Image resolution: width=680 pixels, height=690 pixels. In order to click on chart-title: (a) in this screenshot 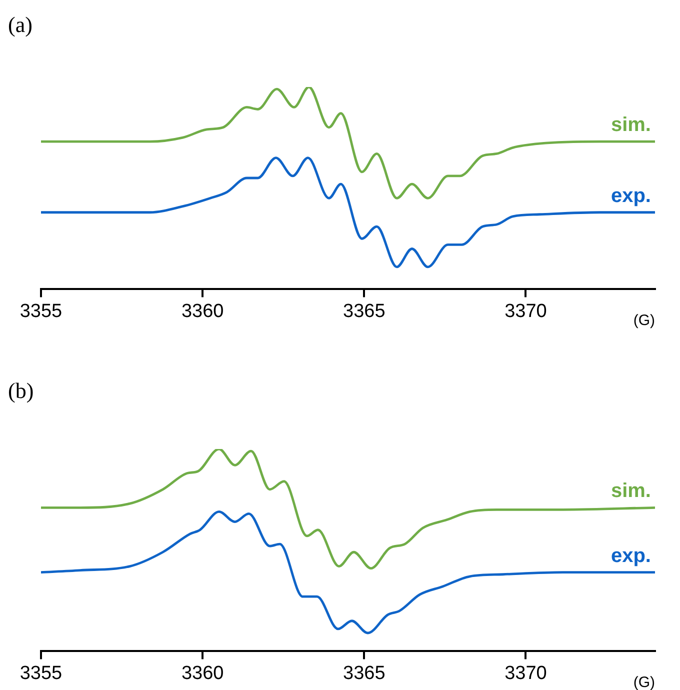, I will do `click(20, 25)`.